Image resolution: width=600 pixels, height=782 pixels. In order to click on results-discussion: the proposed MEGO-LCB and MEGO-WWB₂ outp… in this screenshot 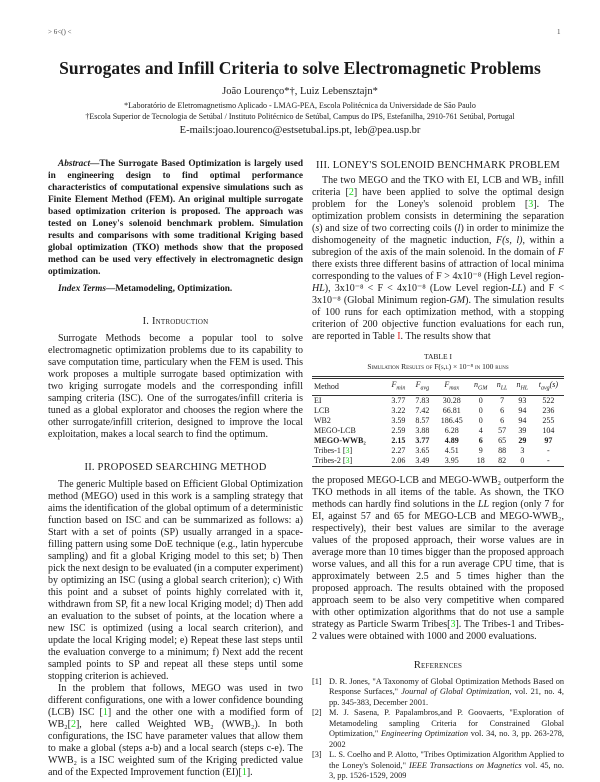, I will do `click(438, 559)`.